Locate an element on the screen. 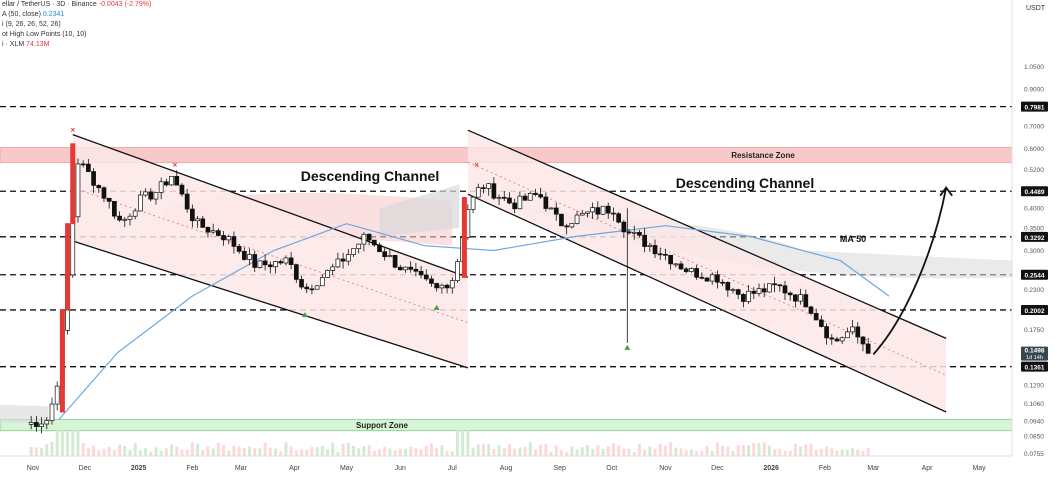 The height and width of the screenshot is (481, 1053). legend-symbol: ellar / TetherUS · 3D · Binance is located at coordinates (49, 4).